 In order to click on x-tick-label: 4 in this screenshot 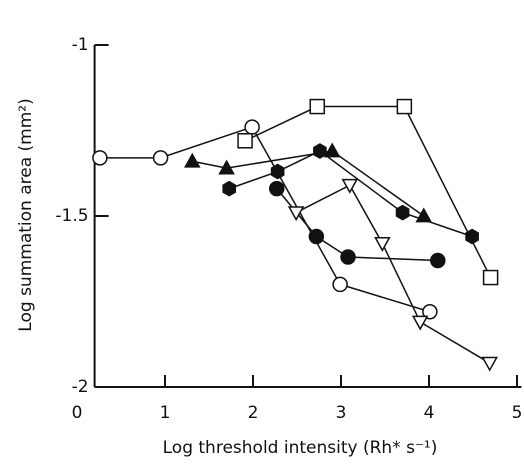, I will do `click(429, 413)`.